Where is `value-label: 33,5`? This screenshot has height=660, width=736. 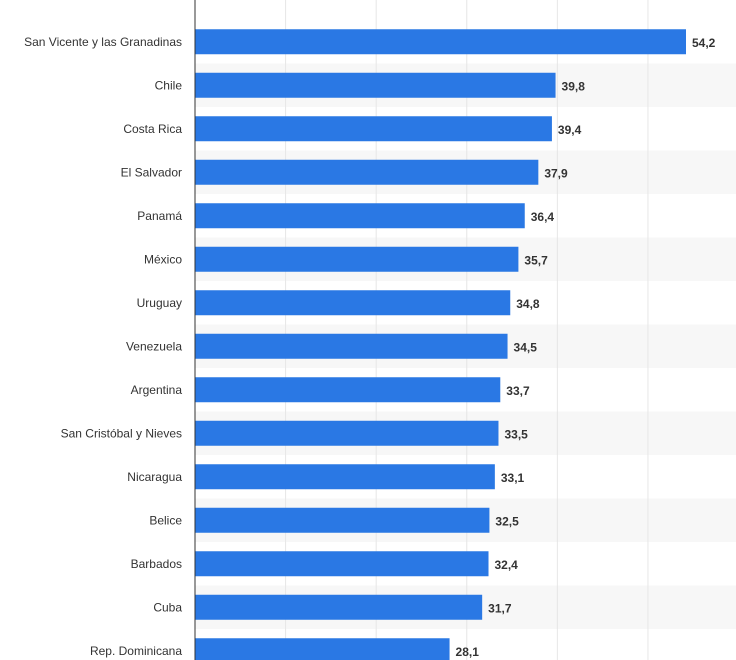 value-label: 33,5 is located at coordinates (516, 434).